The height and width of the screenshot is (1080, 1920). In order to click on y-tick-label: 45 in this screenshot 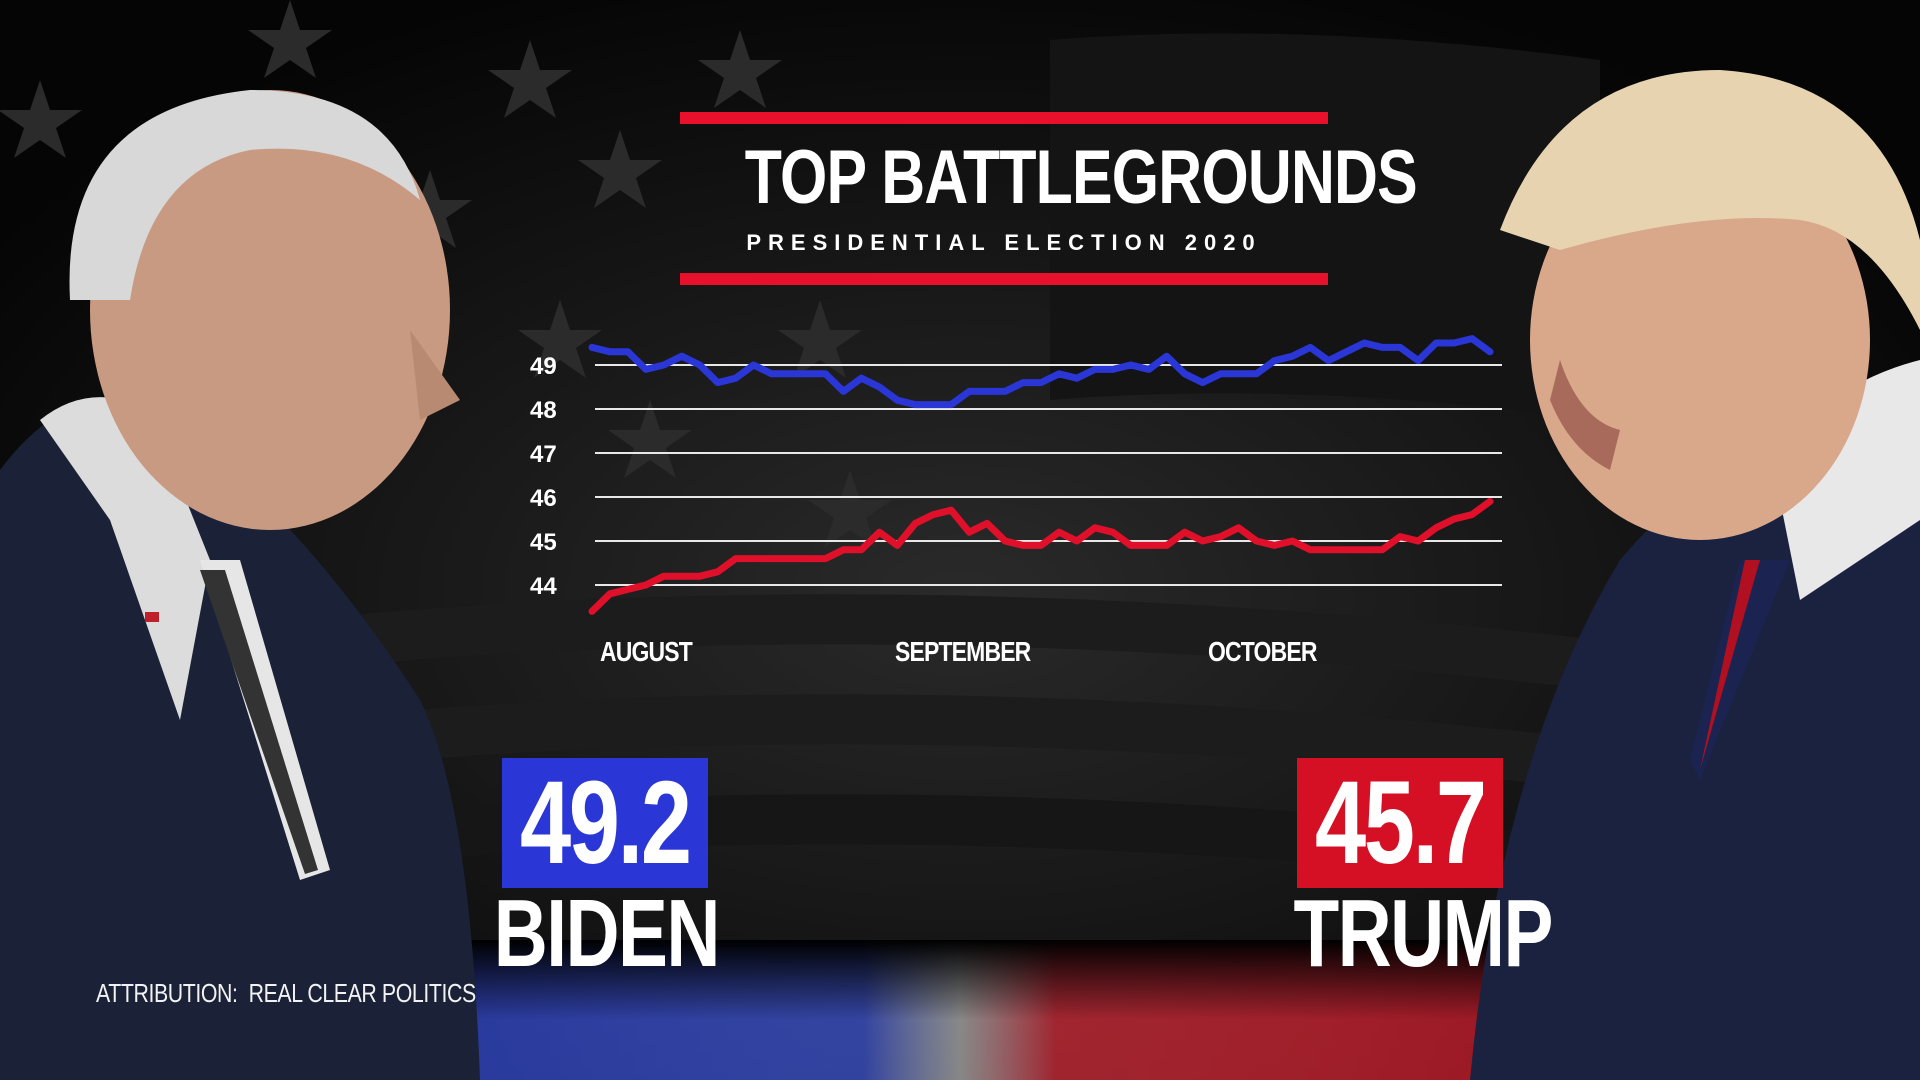, I will do `click(543, 542)`.